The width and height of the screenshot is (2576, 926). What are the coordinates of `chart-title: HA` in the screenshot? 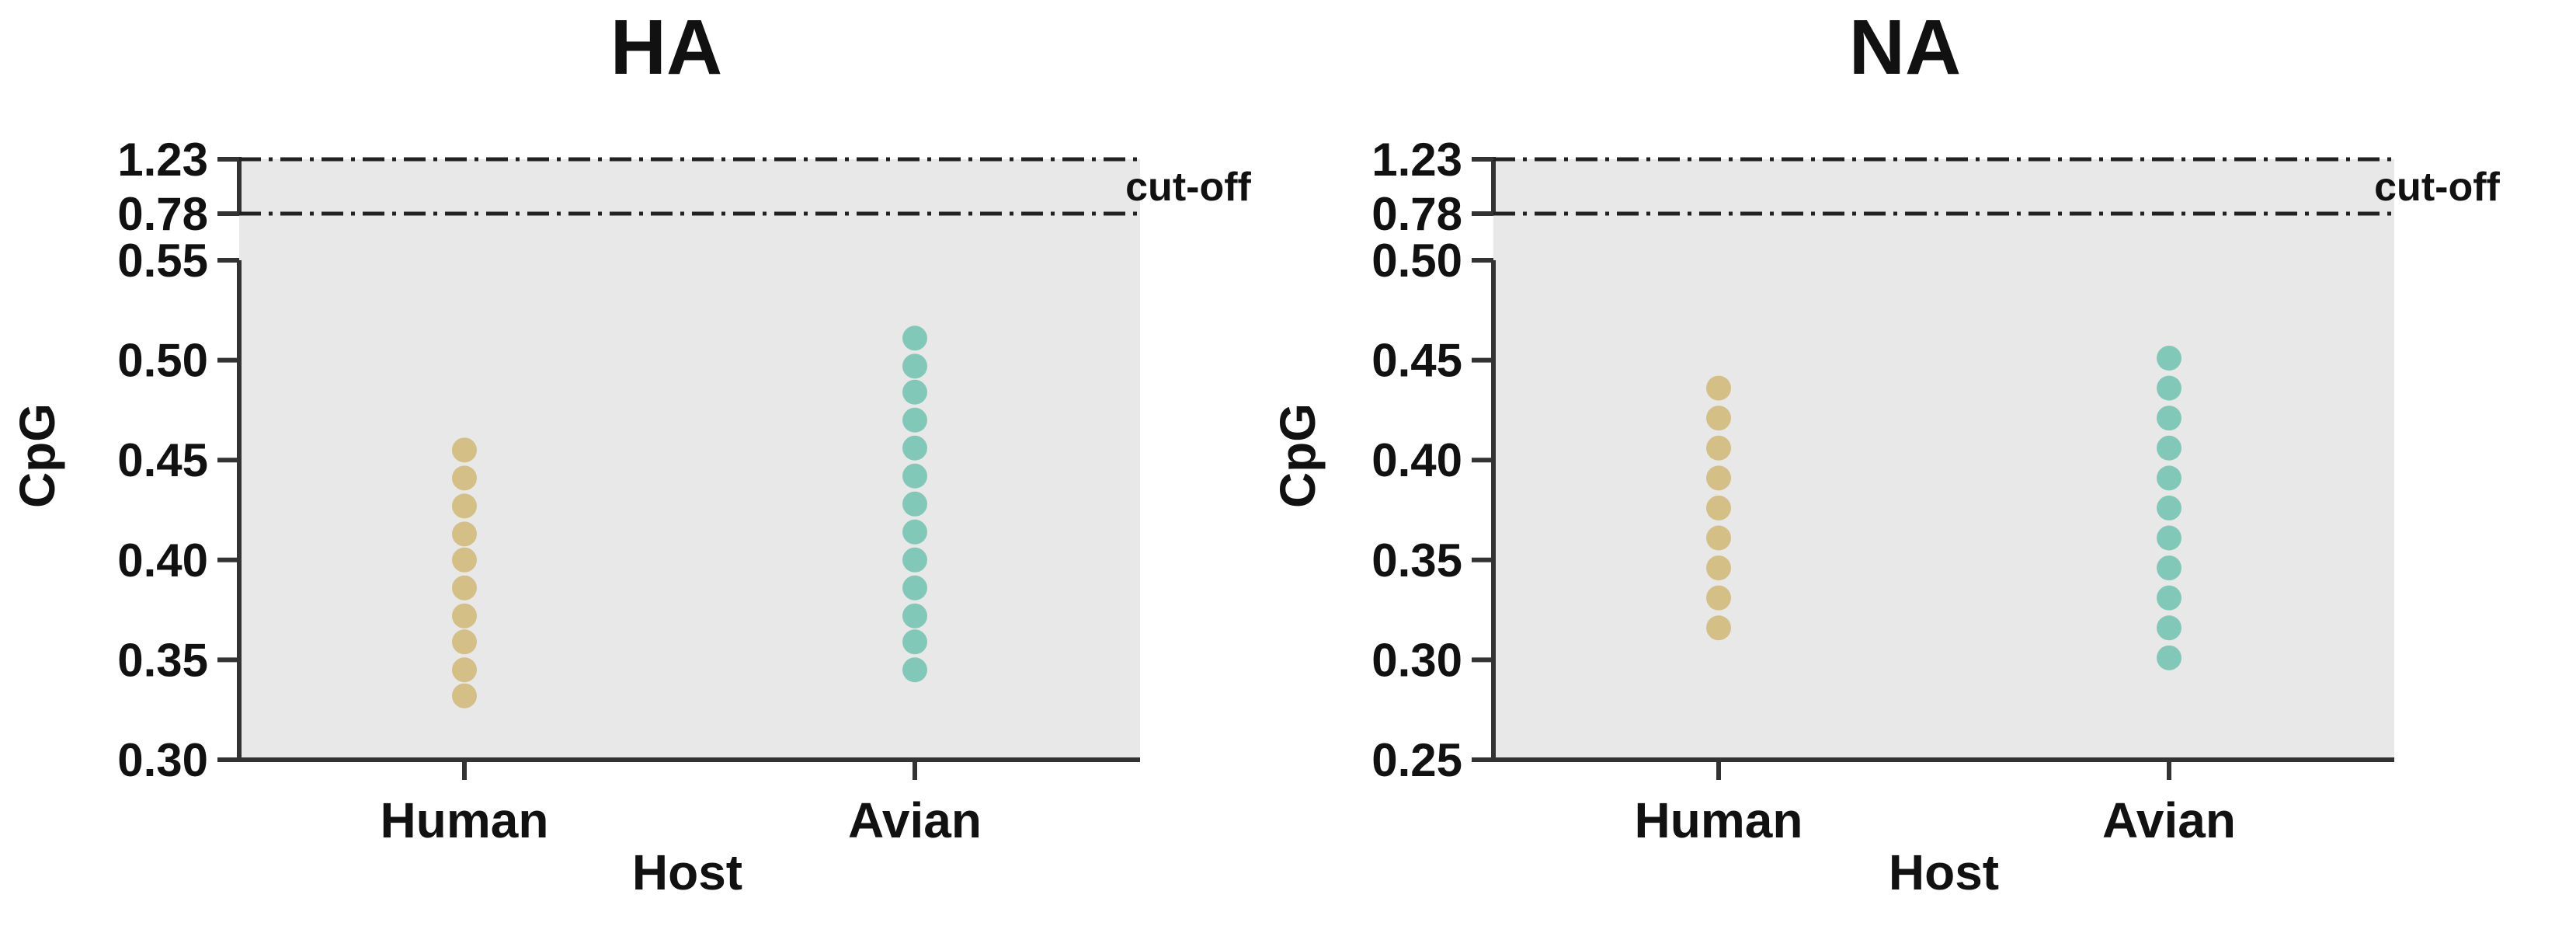 It's located at (666, 47).